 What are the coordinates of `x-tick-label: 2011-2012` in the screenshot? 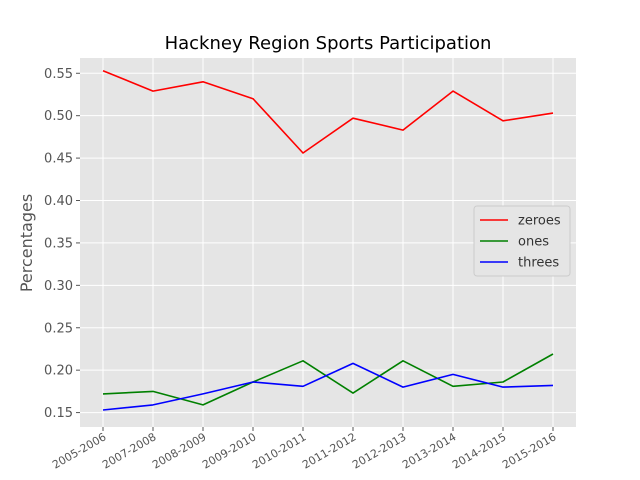 It's located at (329, 450).